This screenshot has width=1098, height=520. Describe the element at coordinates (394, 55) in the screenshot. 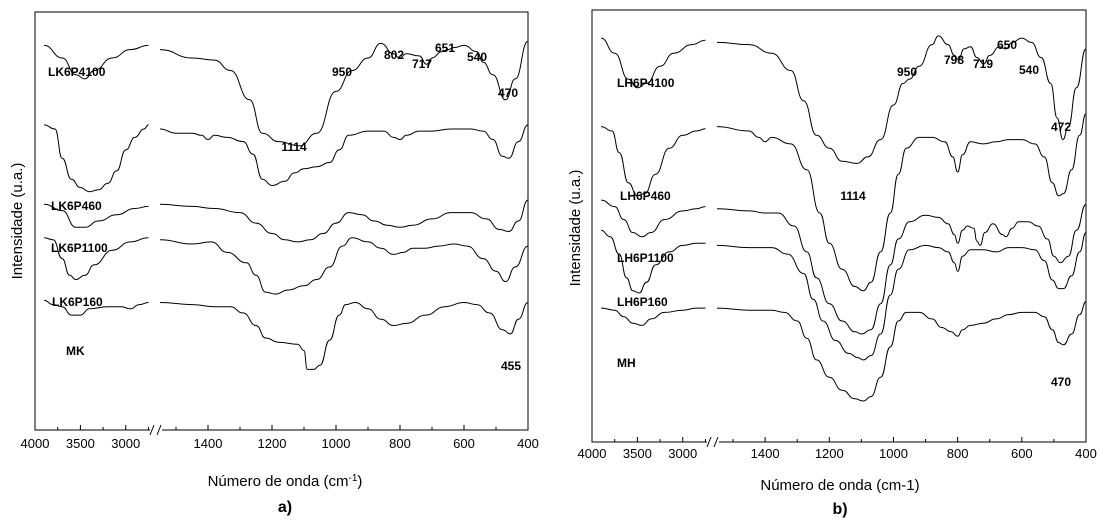

I see `peak-label: 802` at that location.